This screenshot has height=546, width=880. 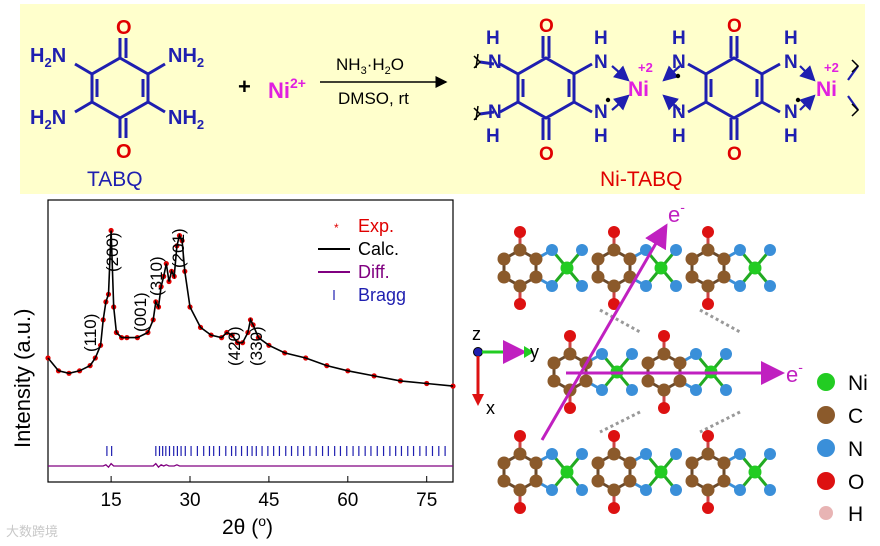 What do you see at coordinates (374, 272) in the screenshot?
I see `legend-diff: Diff.` at bounding box center [374, 272].